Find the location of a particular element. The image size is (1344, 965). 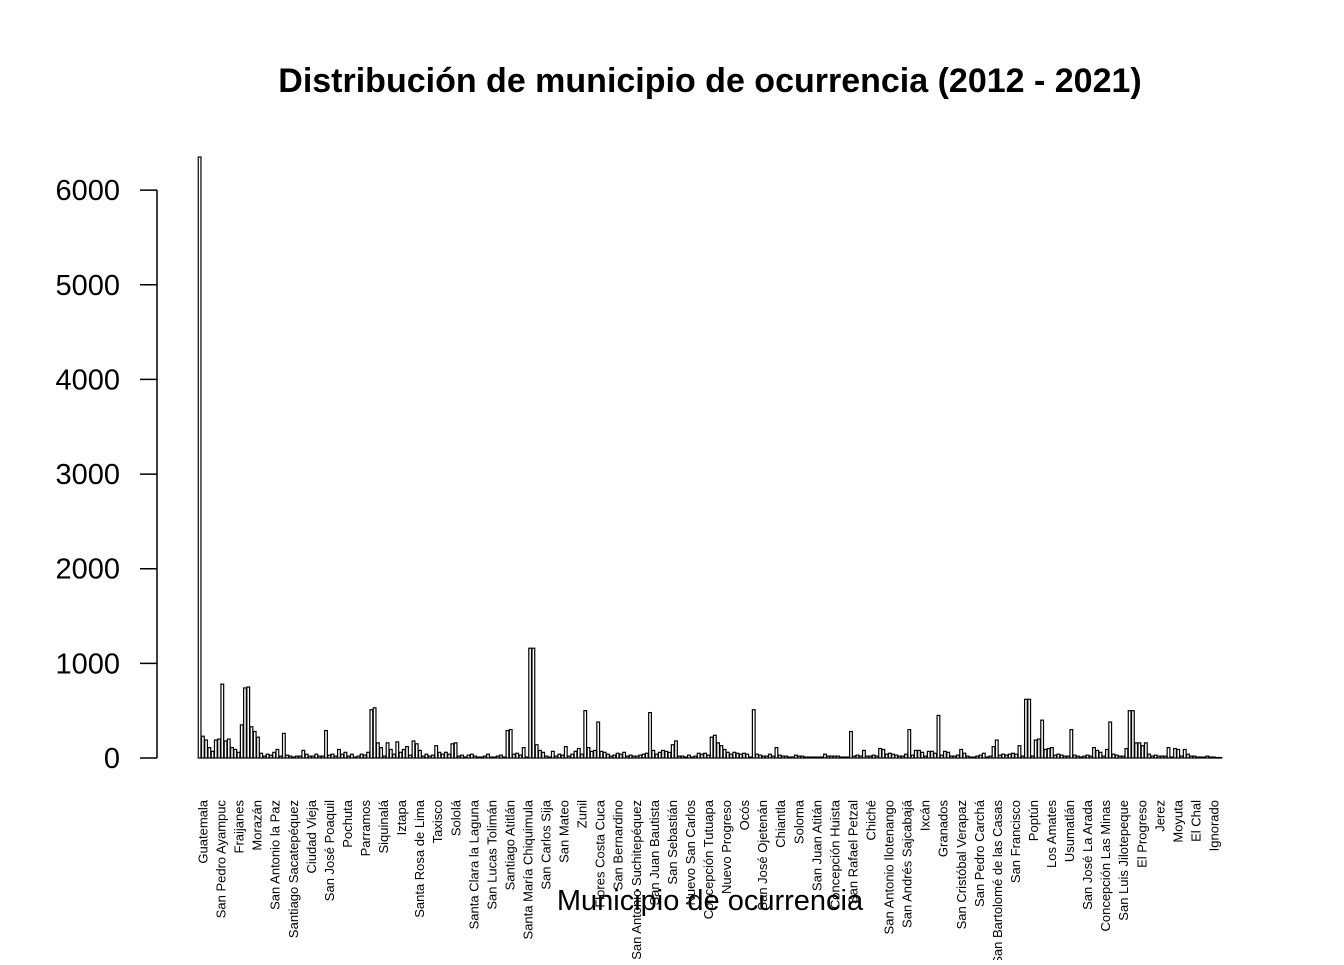

x-tick-label: Zunil is located at coordinates (582, 814).